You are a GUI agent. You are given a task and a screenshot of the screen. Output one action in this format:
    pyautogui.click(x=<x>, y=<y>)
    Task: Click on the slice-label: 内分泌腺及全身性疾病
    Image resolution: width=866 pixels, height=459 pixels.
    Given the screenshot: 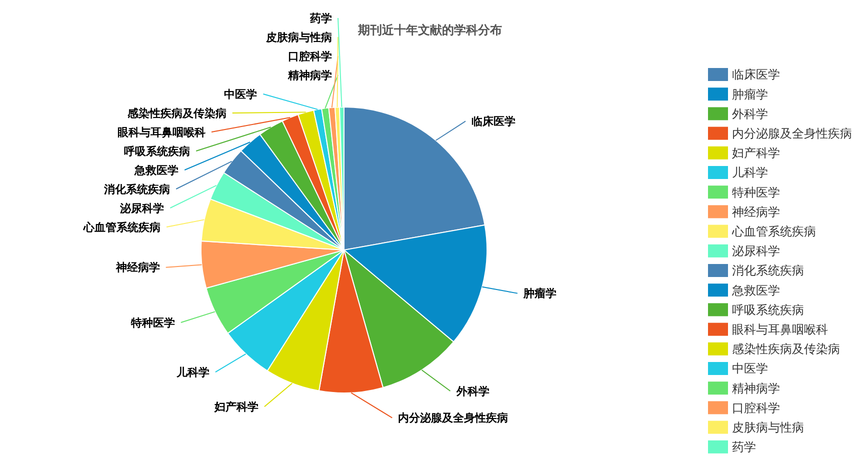 What is the action you would take?
    pyautogui.click(x=453, y=418)
    